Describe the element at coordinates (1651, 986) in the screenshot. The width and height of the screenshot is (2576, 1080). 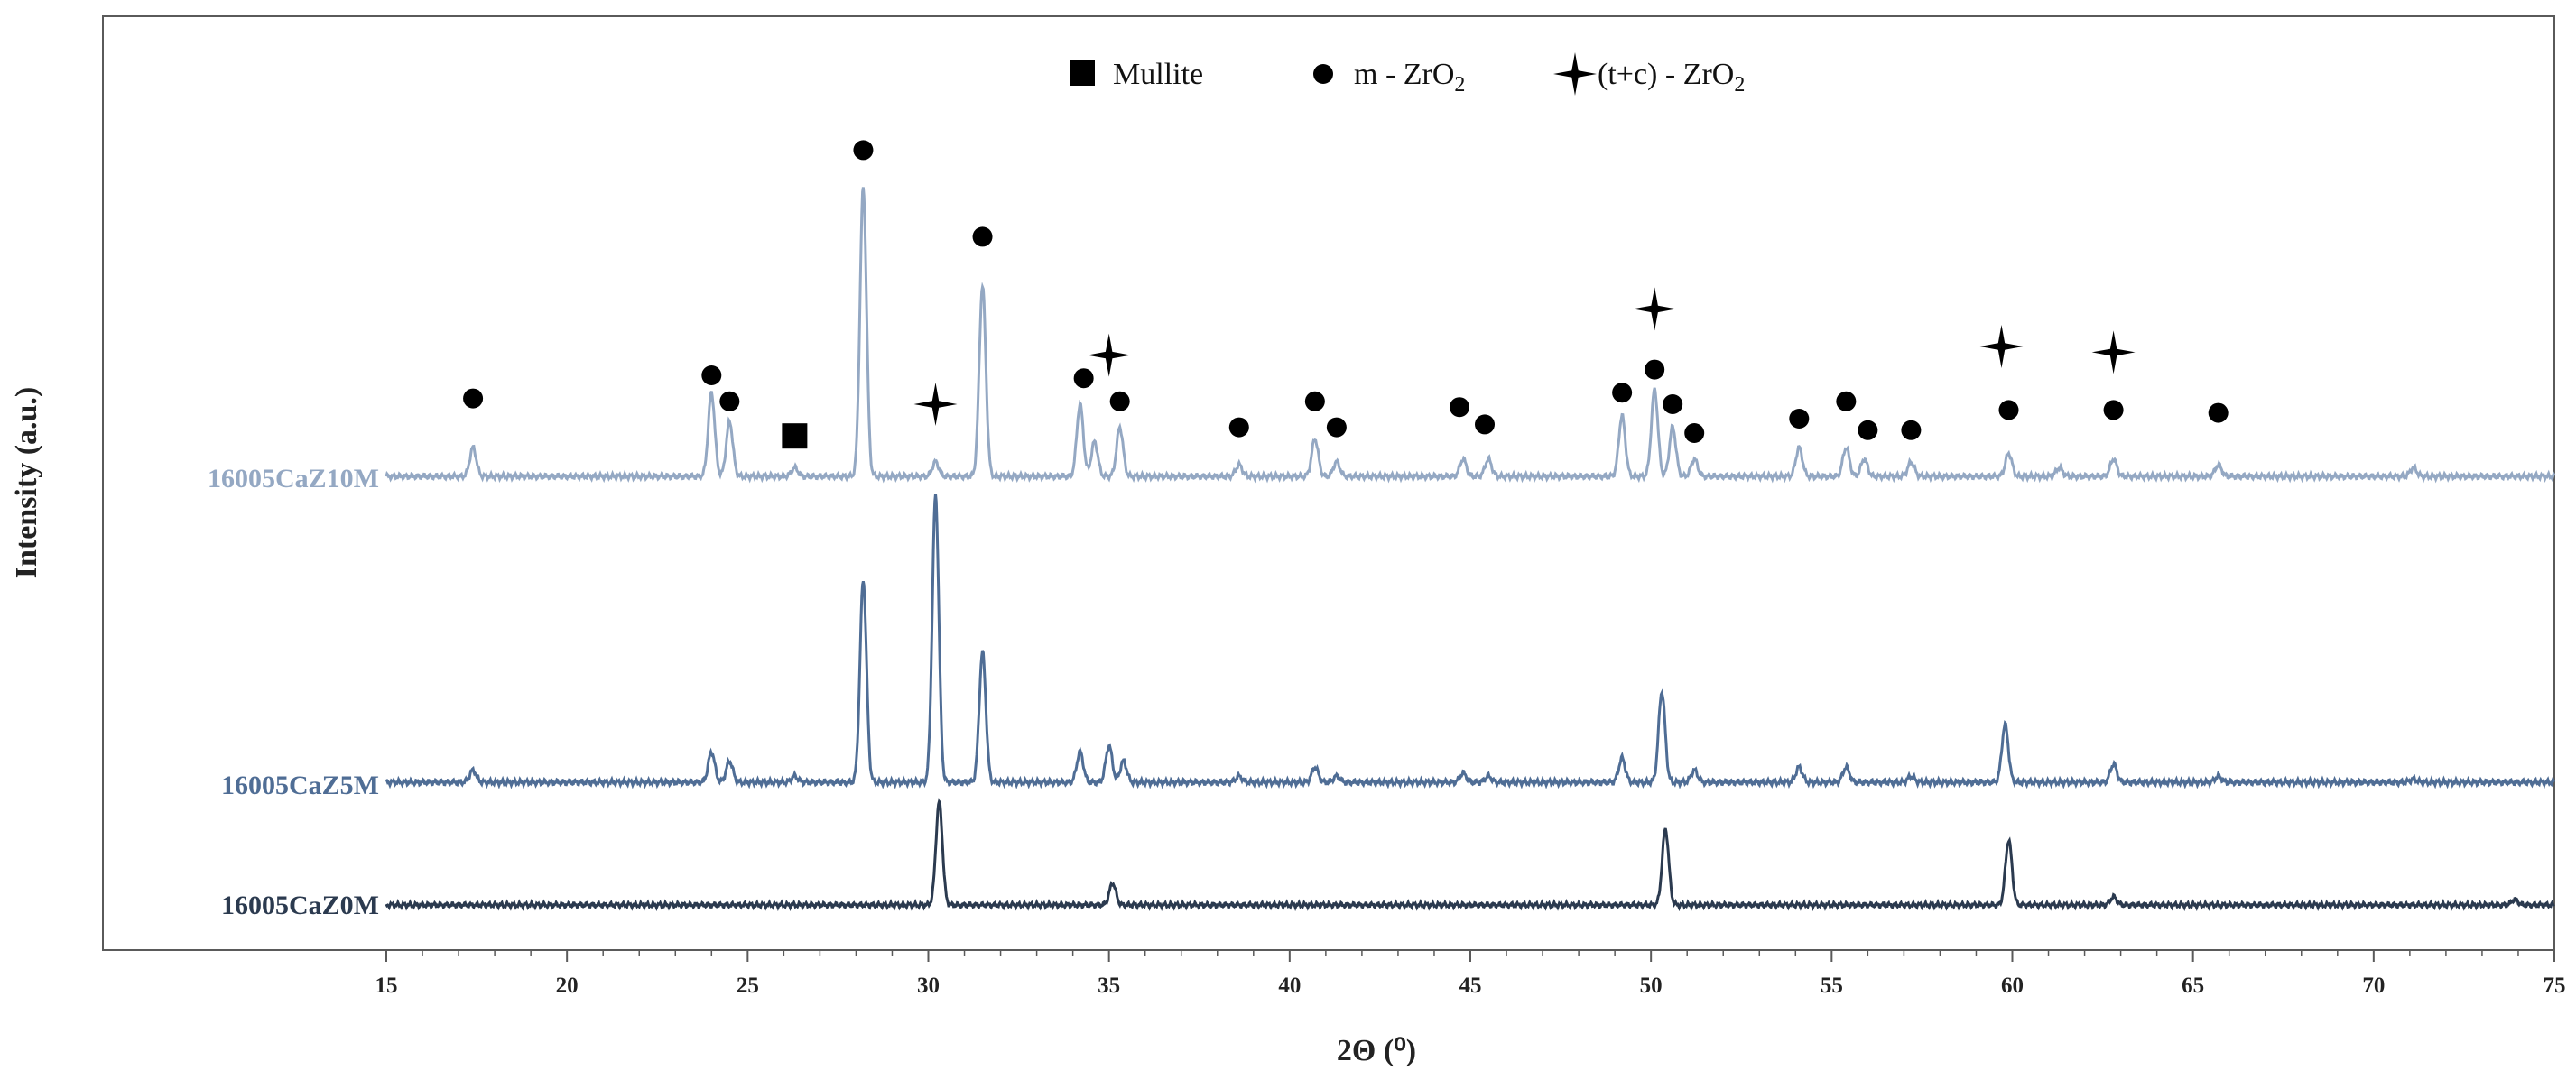
I see `x-tick-label: 50` at that location.